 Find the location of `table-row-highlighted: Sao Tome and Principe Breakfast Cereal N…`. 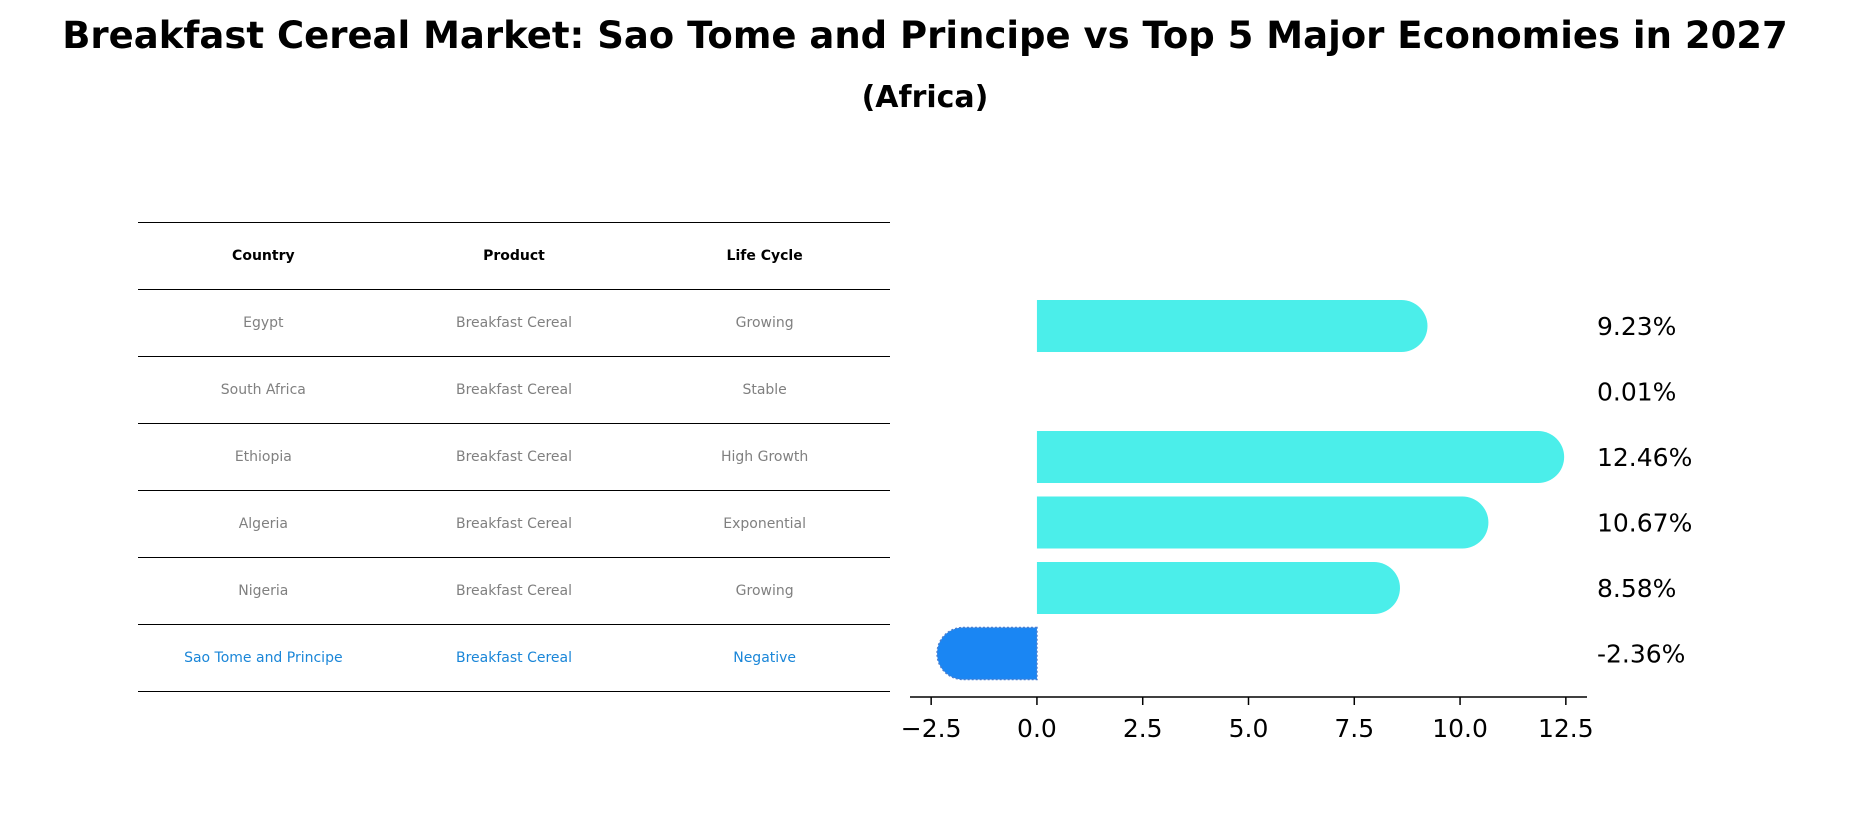

table-row-highlighted: Sao Tome and Principe Breakfast Cereal N… is located at coordinates (514, 658).